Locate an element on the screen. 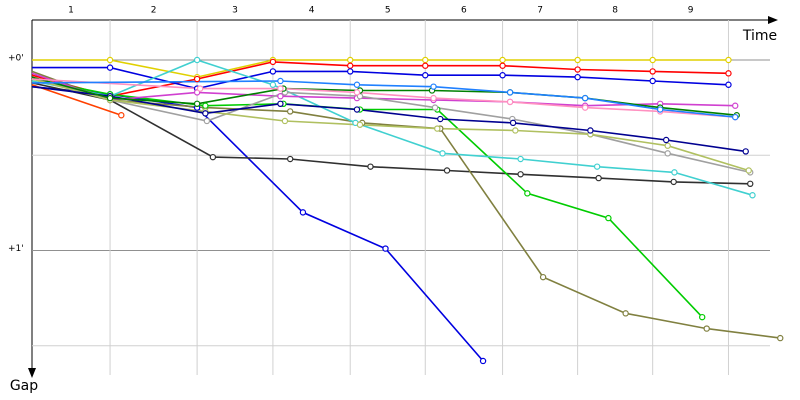 This screenshot has height=400, width=800. y-axis-title: Gap is located at coordinates (24, 386).